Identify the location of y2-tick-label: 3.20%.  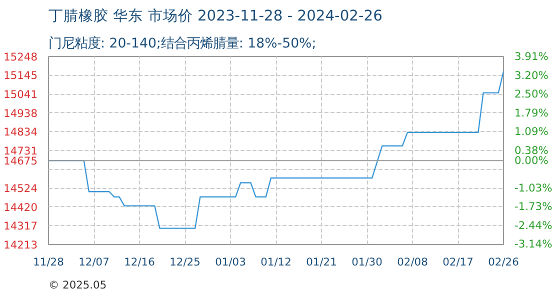
(531, 75).